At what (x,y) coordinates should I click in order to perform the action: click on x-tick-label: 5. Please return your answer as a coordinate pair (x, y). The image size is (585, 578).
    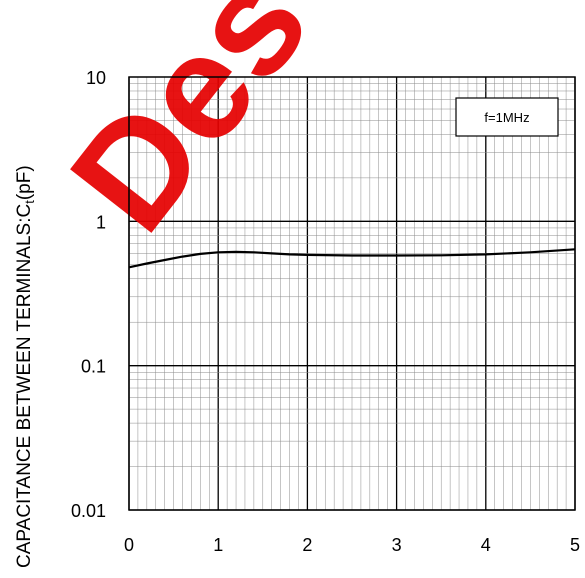
    Looking at the image, I should click on (575, 545).